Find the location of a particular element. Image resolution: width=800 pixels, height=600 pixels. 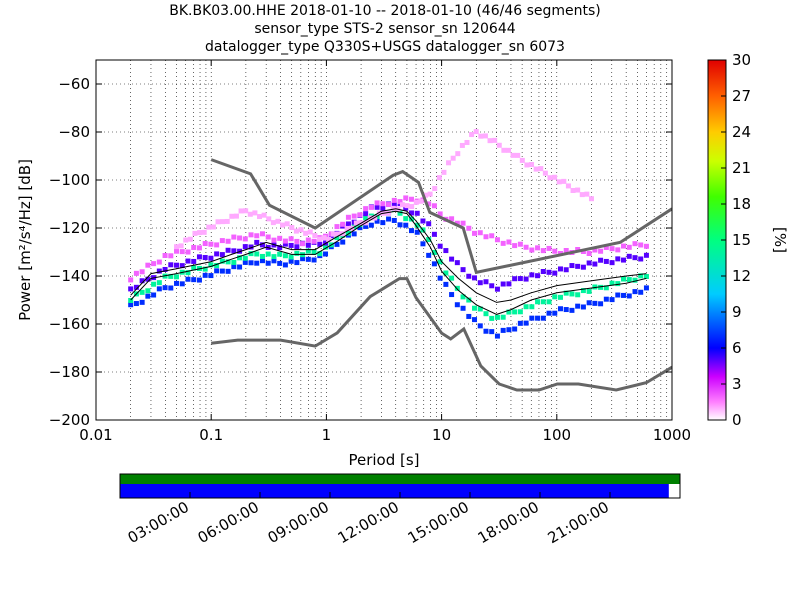

colorbar-tick-label: 18 is located at coordinates (741, 204).